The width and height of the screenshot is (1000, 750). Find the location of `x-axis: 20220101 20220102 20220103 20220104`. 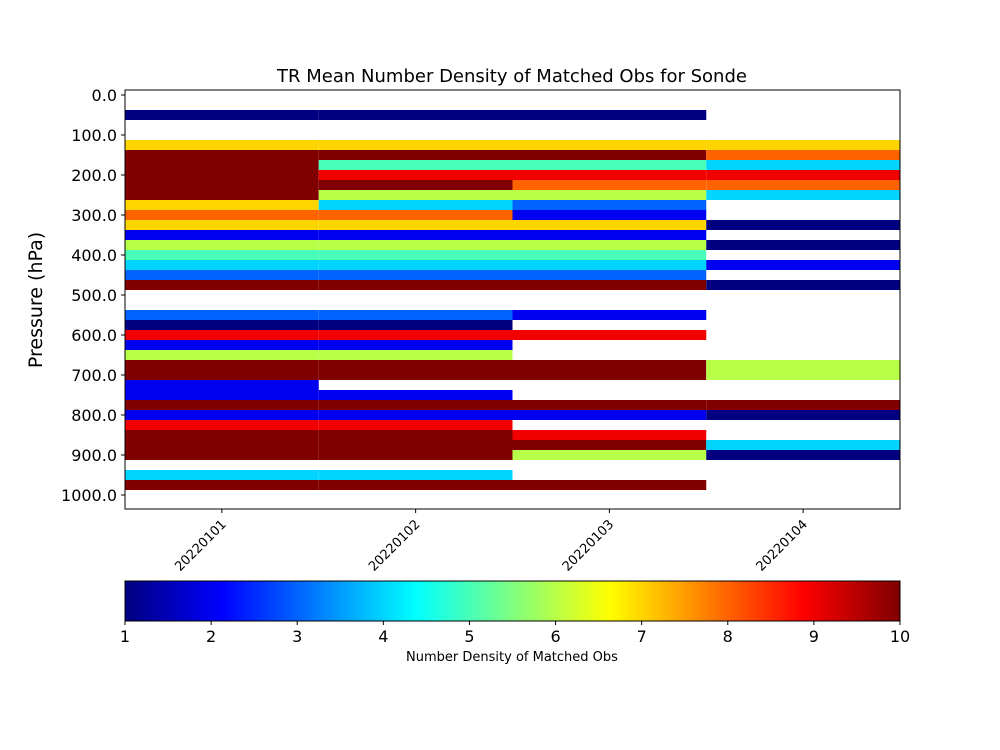

x-axis: 20220101 20220102 20220103 20220104 is located at coordinates (491, 542).